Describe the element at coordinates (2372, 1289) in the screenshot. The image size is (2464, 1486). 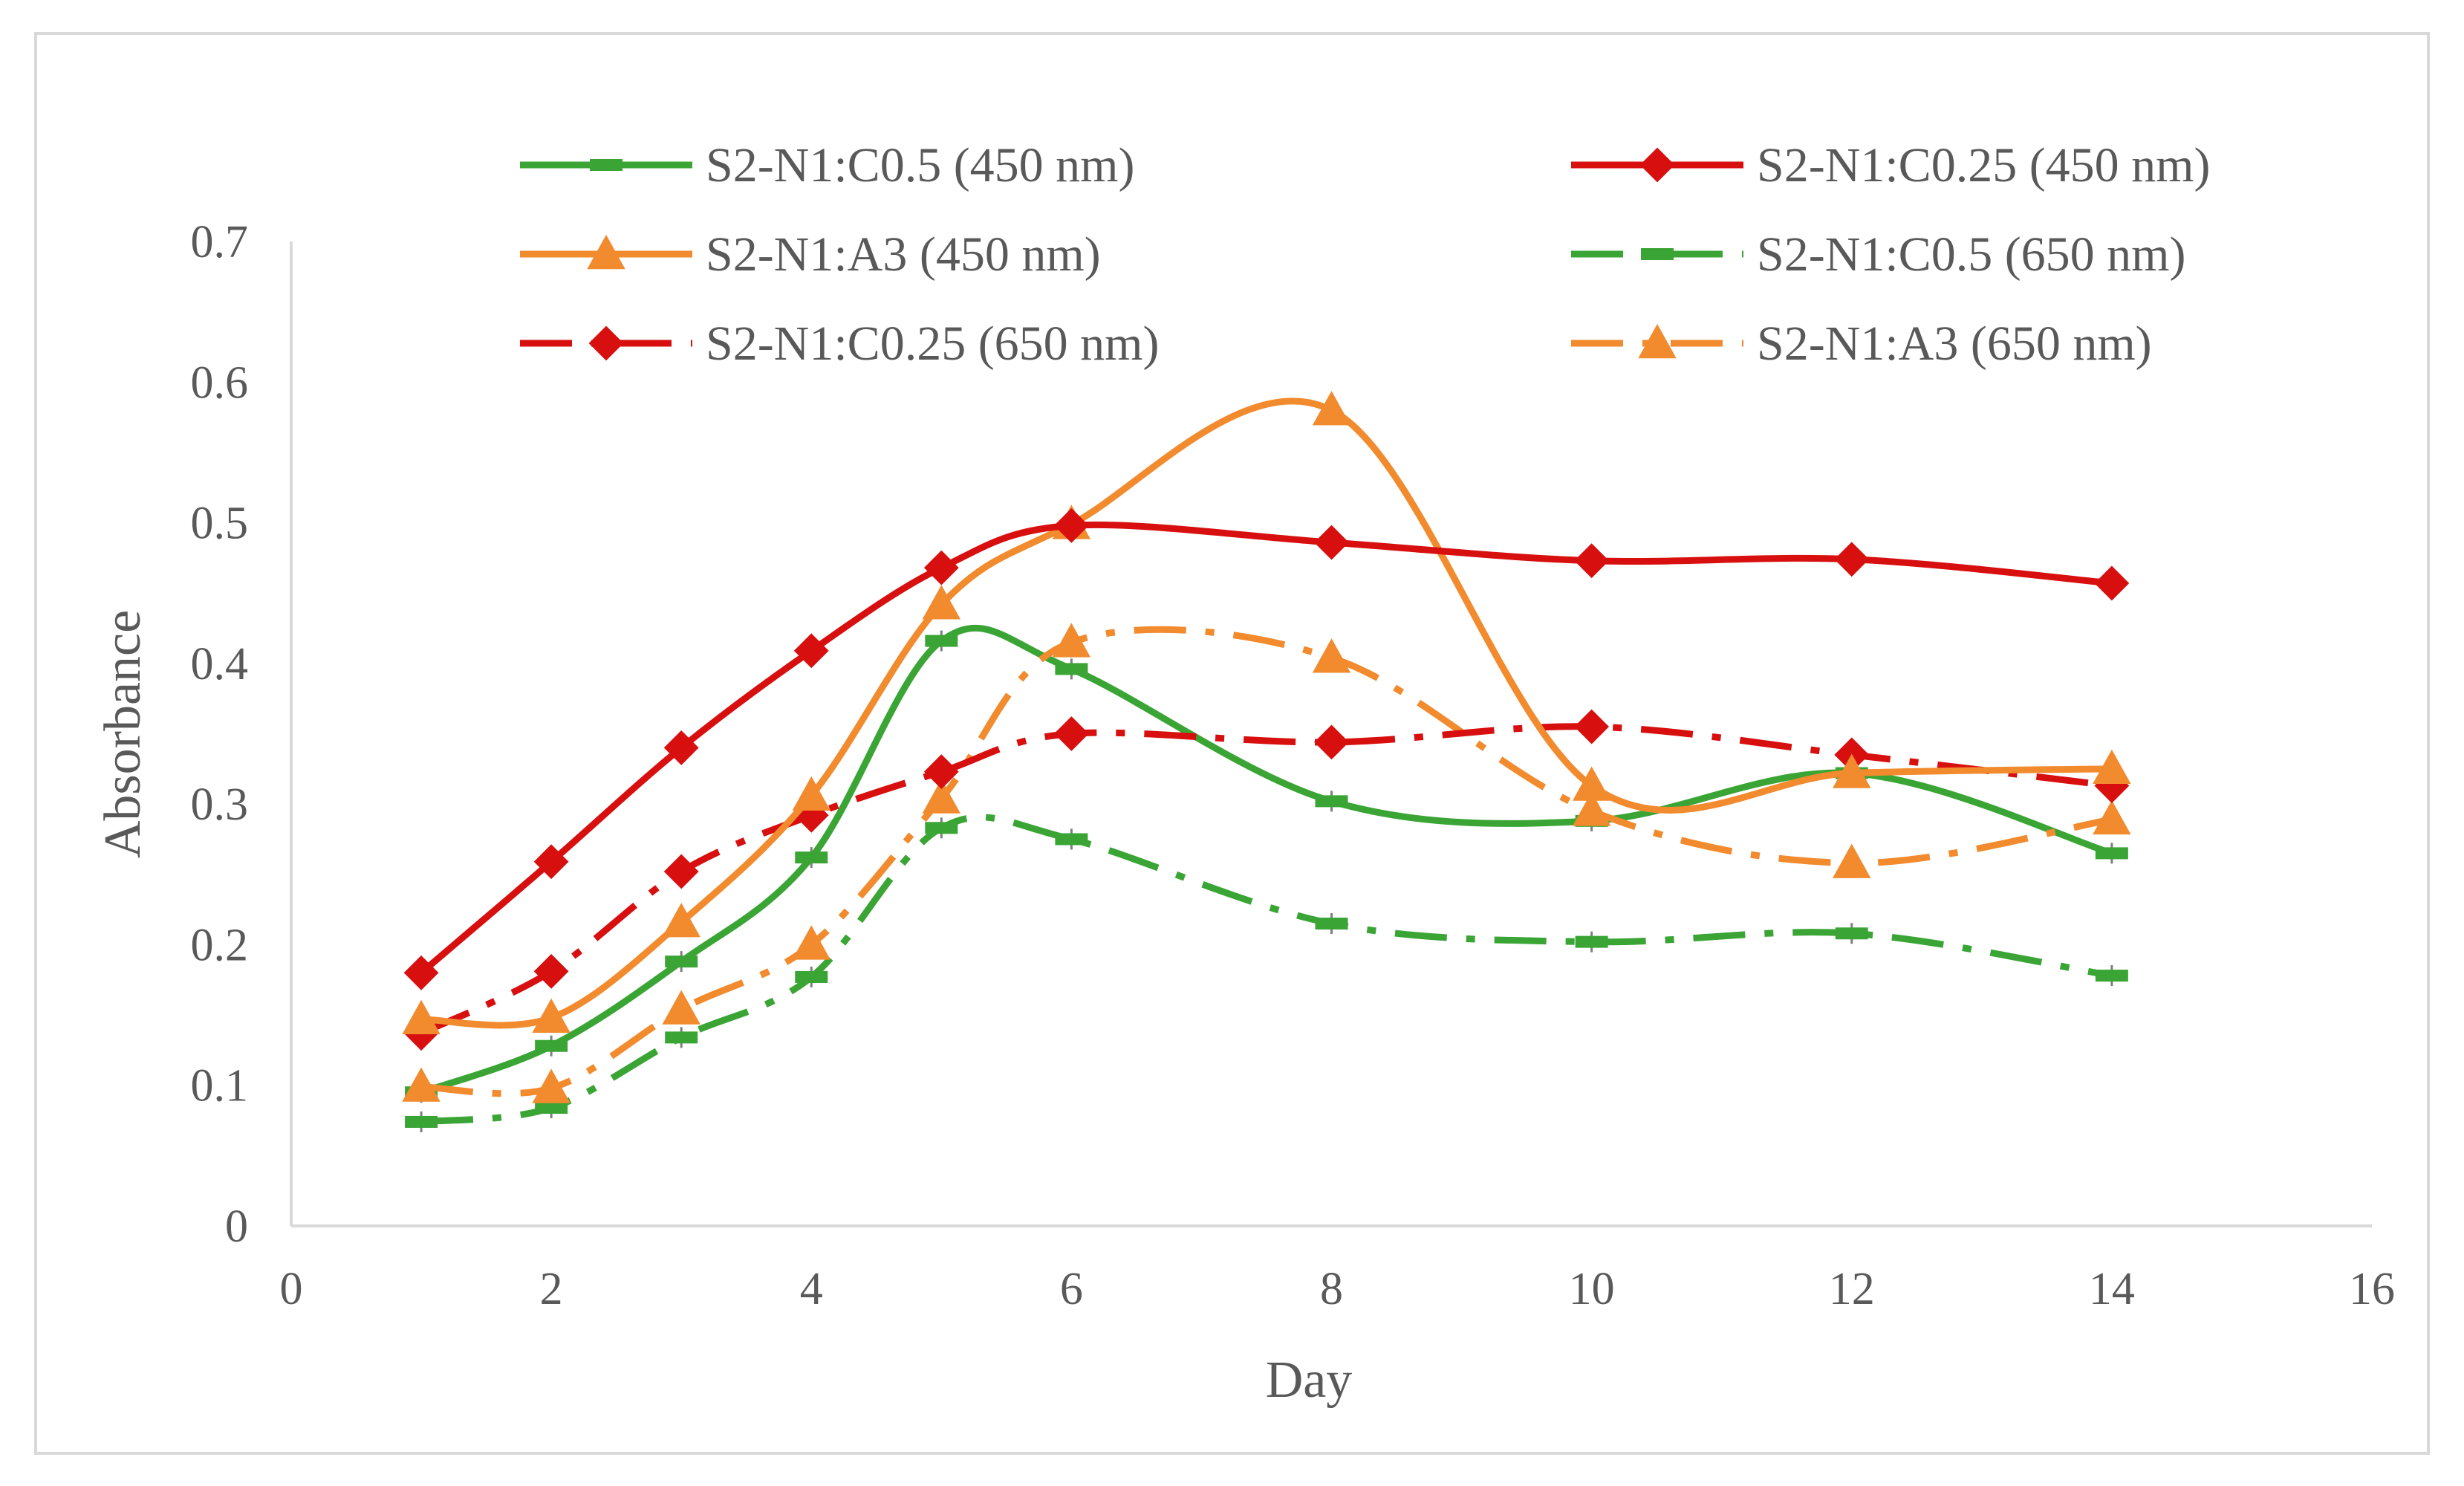
I see `x-tick-label: 16` at that location.